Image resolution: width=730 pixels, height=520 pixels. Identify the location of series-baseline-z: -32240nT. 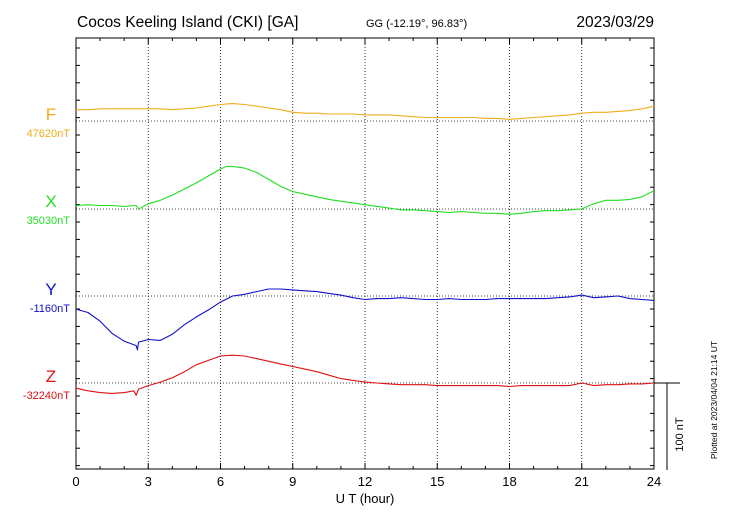
(46, 396).